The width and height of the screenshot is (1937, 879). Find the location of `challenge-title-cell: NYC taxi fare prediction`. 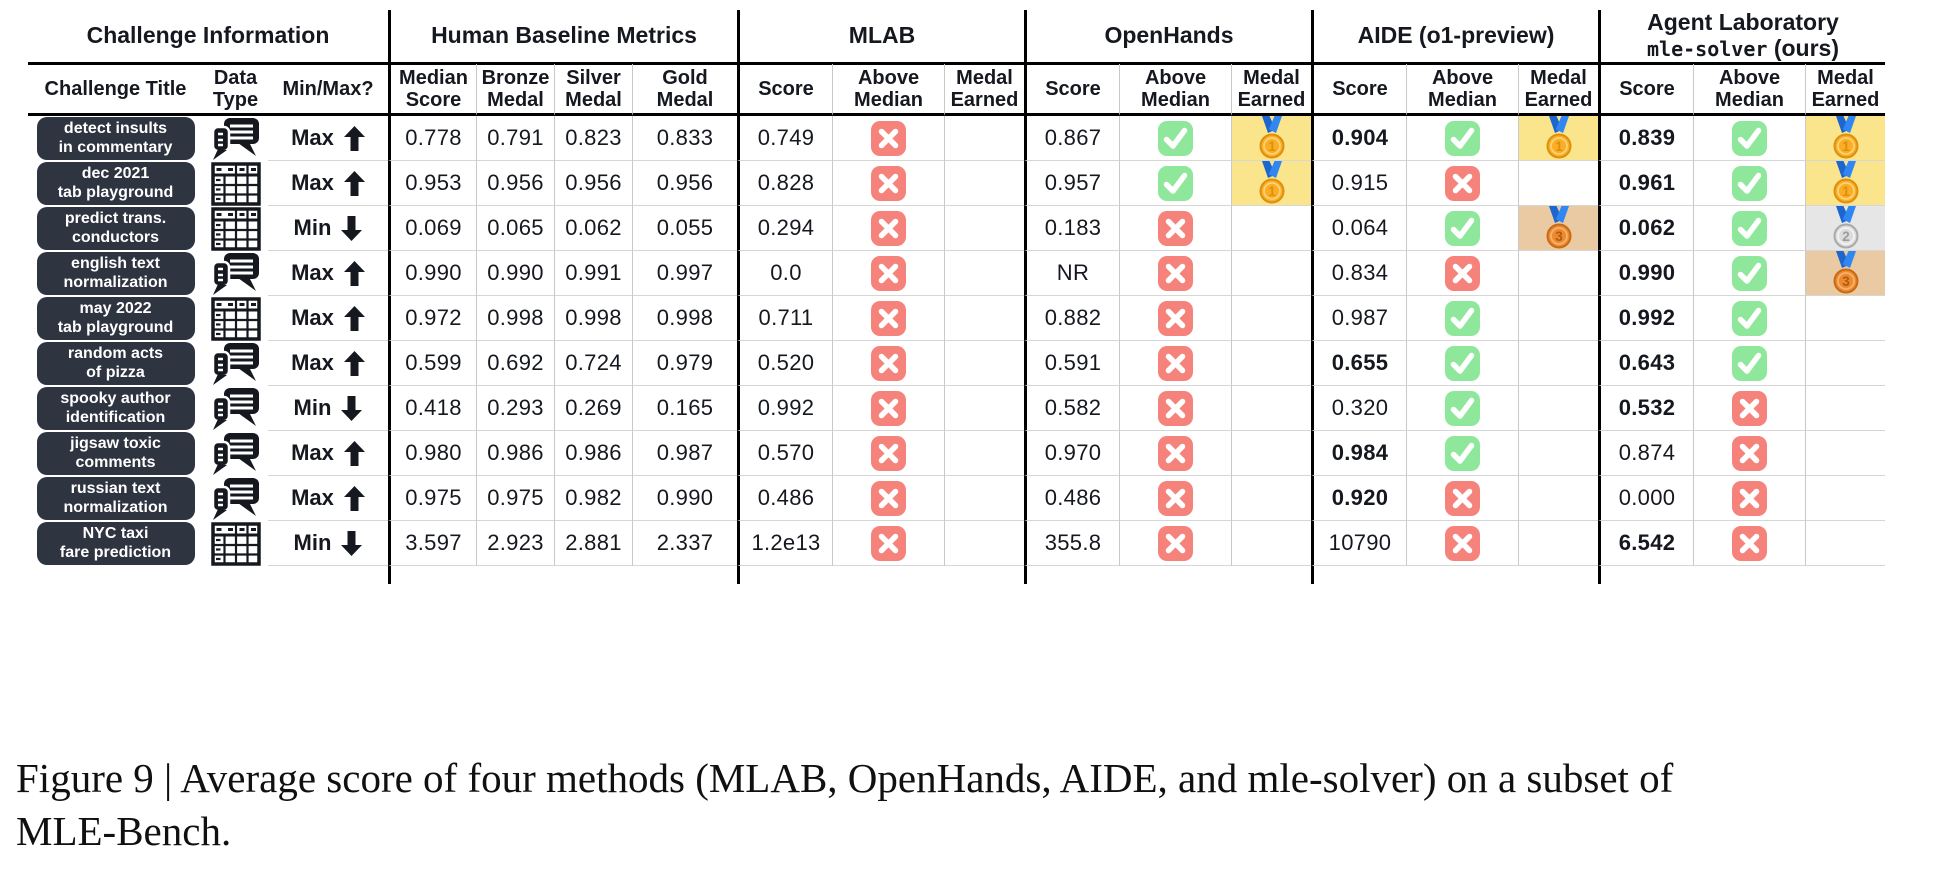

challenge-title-cell: NYC taxi fare prediction is located at coordinates (115, 543).